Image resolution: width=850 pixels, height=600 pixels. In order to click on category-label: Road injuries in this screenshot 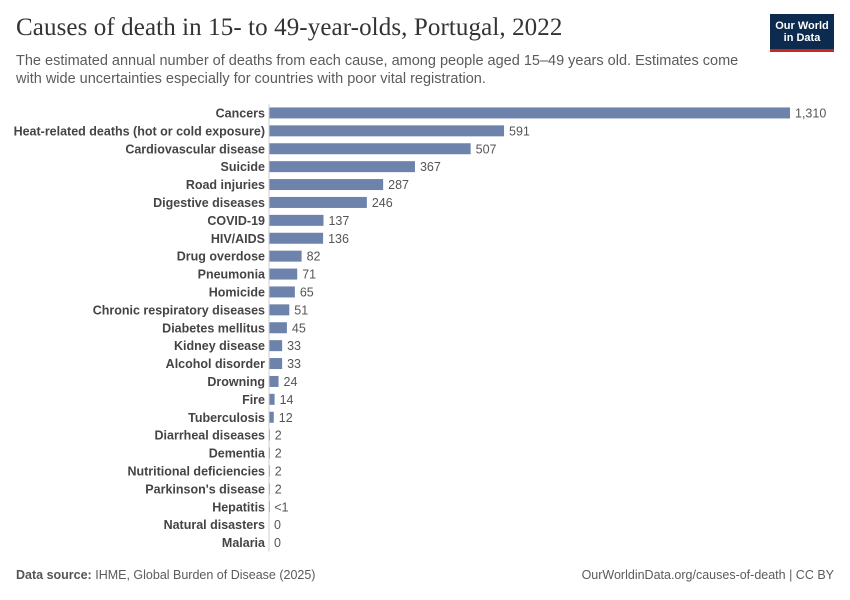, I will do `click(225, 185)`.